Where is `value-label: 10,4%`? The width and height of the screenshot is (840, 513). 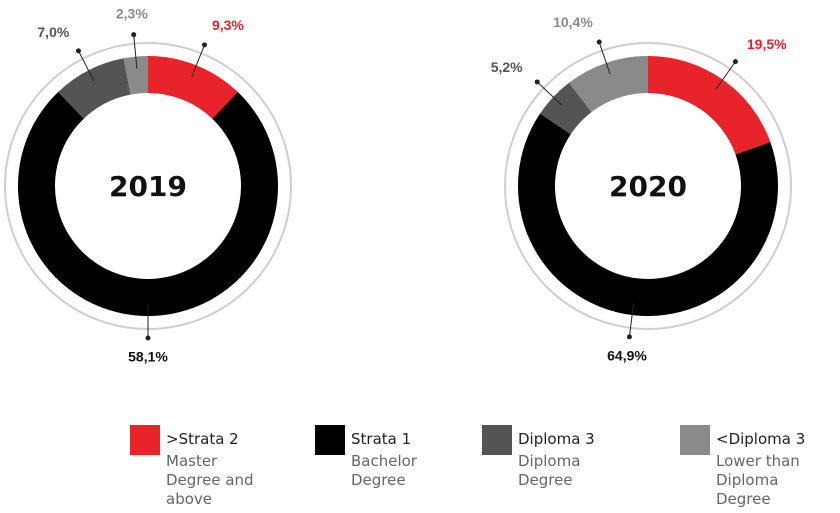
value-label: 10,4% is located at coordinates (573, 22).